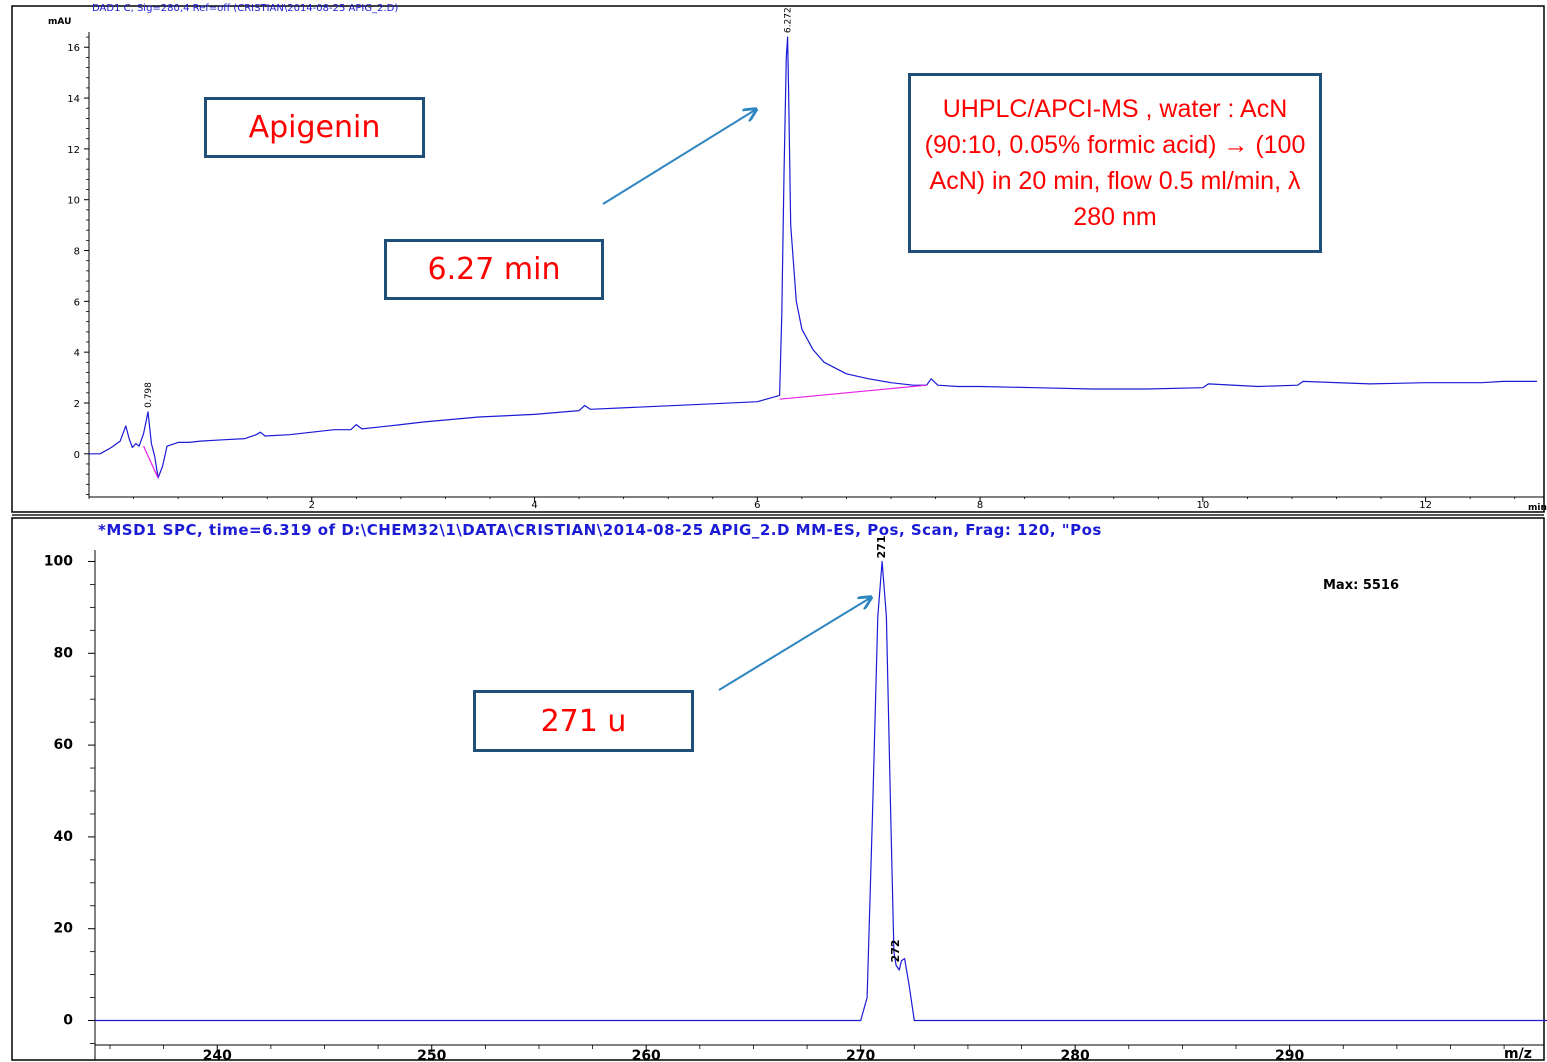 This screenshot has width=1547, height=1062. What do you see at coordinates (77, 455) in the screenshot?
I see `top-y-tick-label: 0` at bounding box center [77, 455].